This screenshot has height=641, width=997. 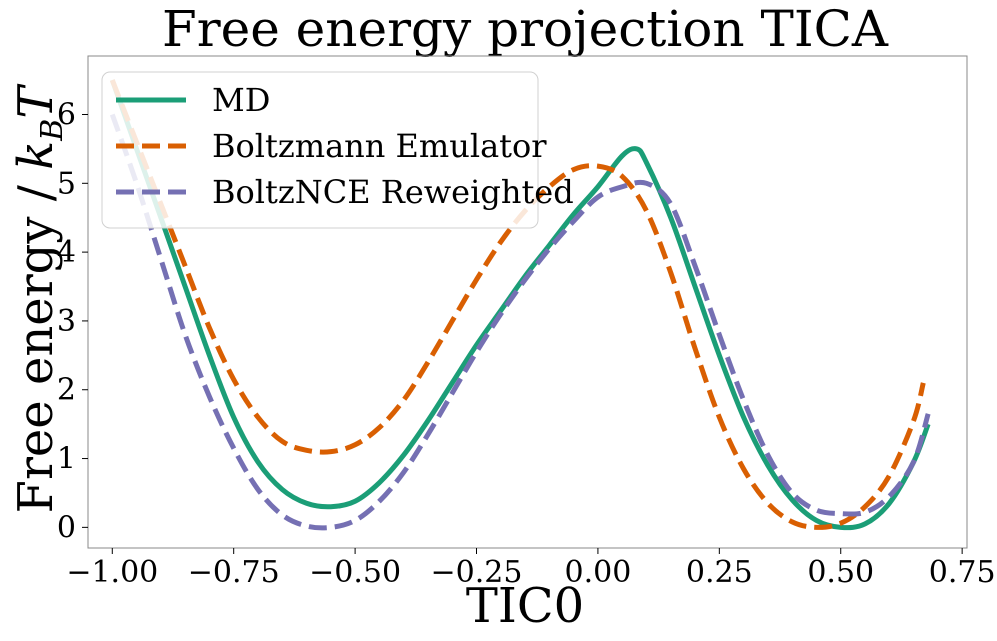 What do you see at coordinates (393, 192) in the screenshot?
I see `legend-label-3: BoltzNCE Reweighted` at bounding box center [393, 192].